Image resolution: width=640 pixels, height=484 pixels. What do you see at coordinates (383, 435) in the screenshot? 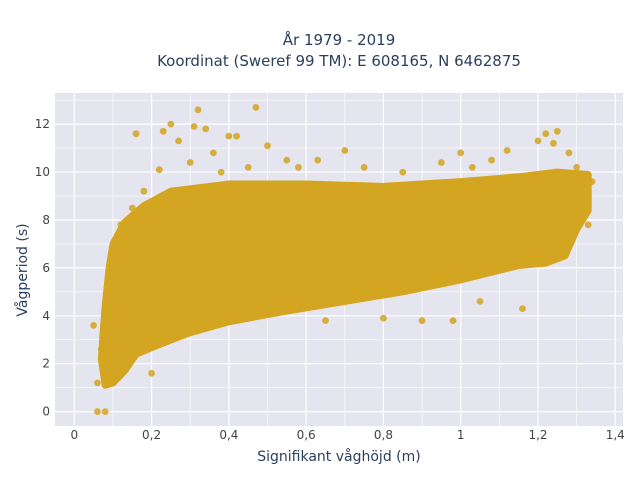
I see `x-tick-label: 0,8` at bounding box center [383, 435].